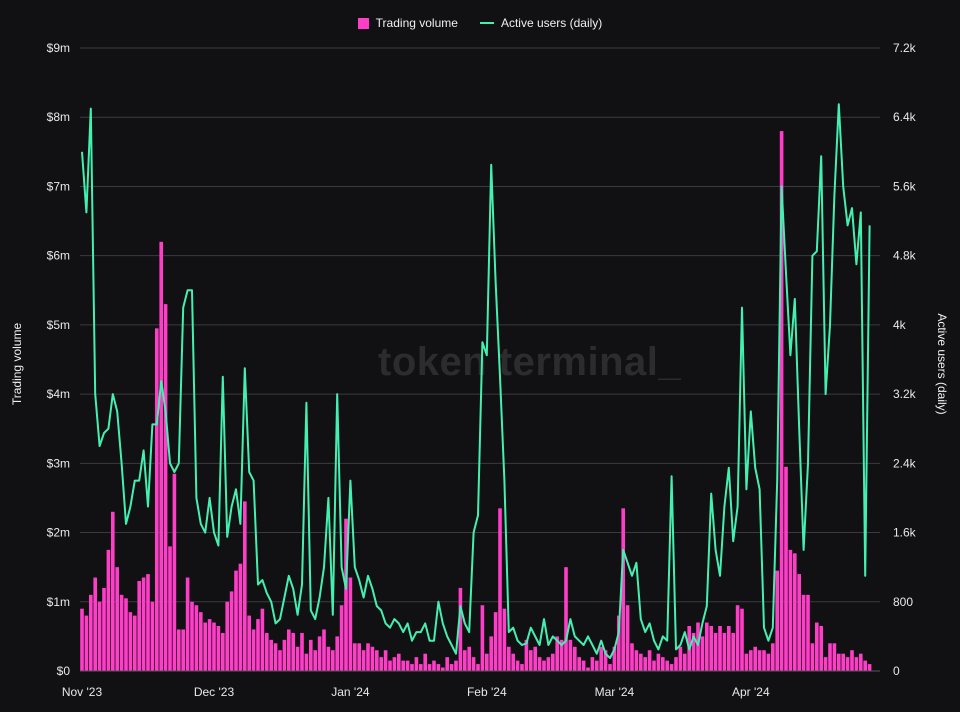 This screenshot has width=960, height=712. I want to click on left-tick-label: $7m, so click(58, 186).